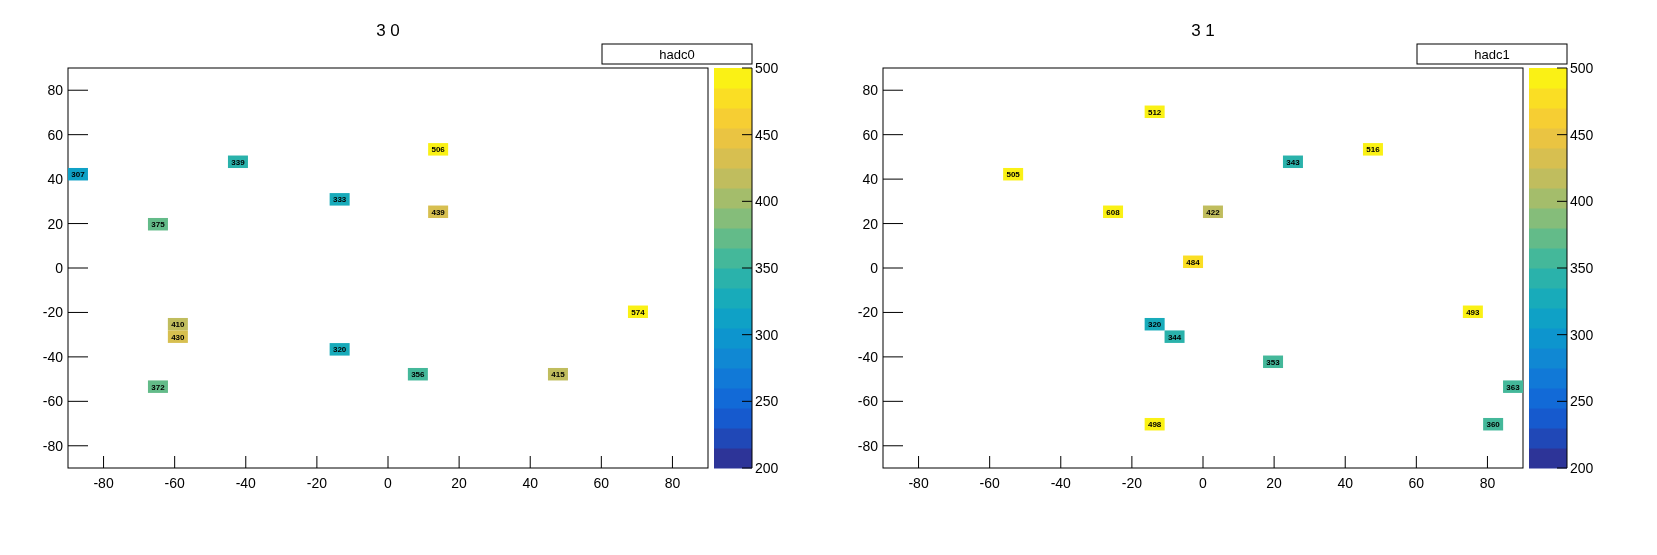 The image size is (1657, 555). Describe the element at coordinates (1203, 30) in the screenshot. I see `chart-title: 3 1` at that location.